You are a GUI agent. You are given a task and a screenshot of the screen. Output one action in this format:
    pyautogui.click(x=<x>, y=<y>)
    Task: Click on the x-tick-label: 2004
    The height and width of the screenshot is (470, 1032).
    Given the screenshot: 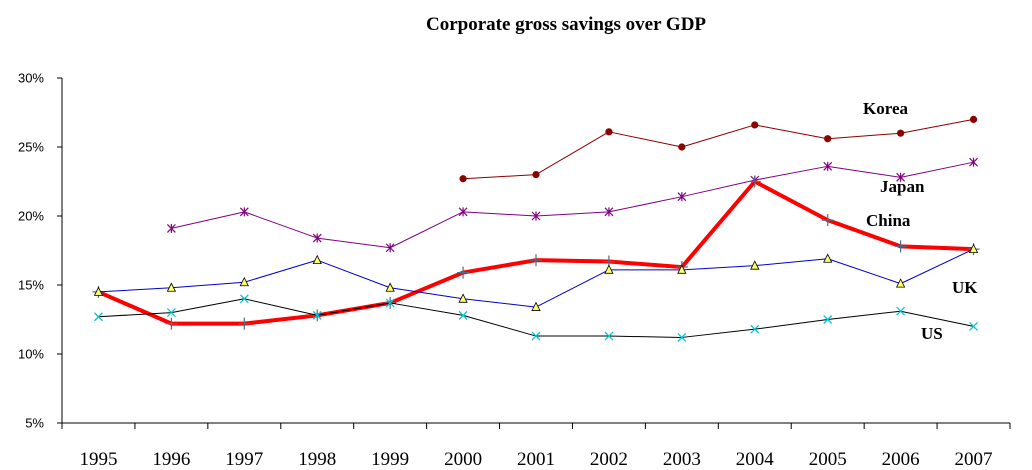 What is the action you would take?
    pyautogui.click(x=755, y=459)
    